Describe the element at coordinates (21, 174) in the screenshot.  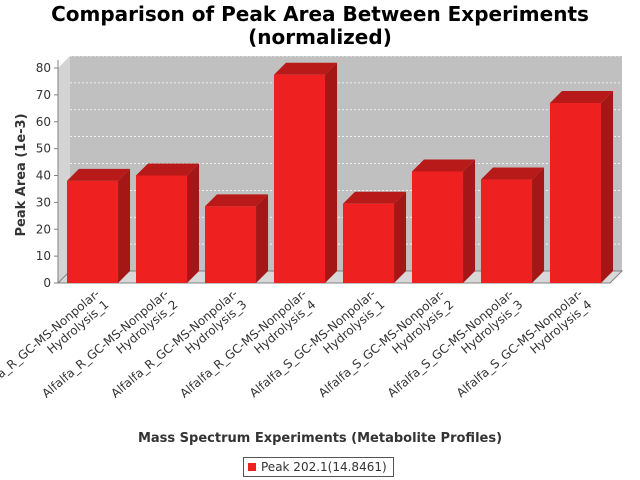
I see `y-axis-label: Peak Area (1e-3)` at that location.